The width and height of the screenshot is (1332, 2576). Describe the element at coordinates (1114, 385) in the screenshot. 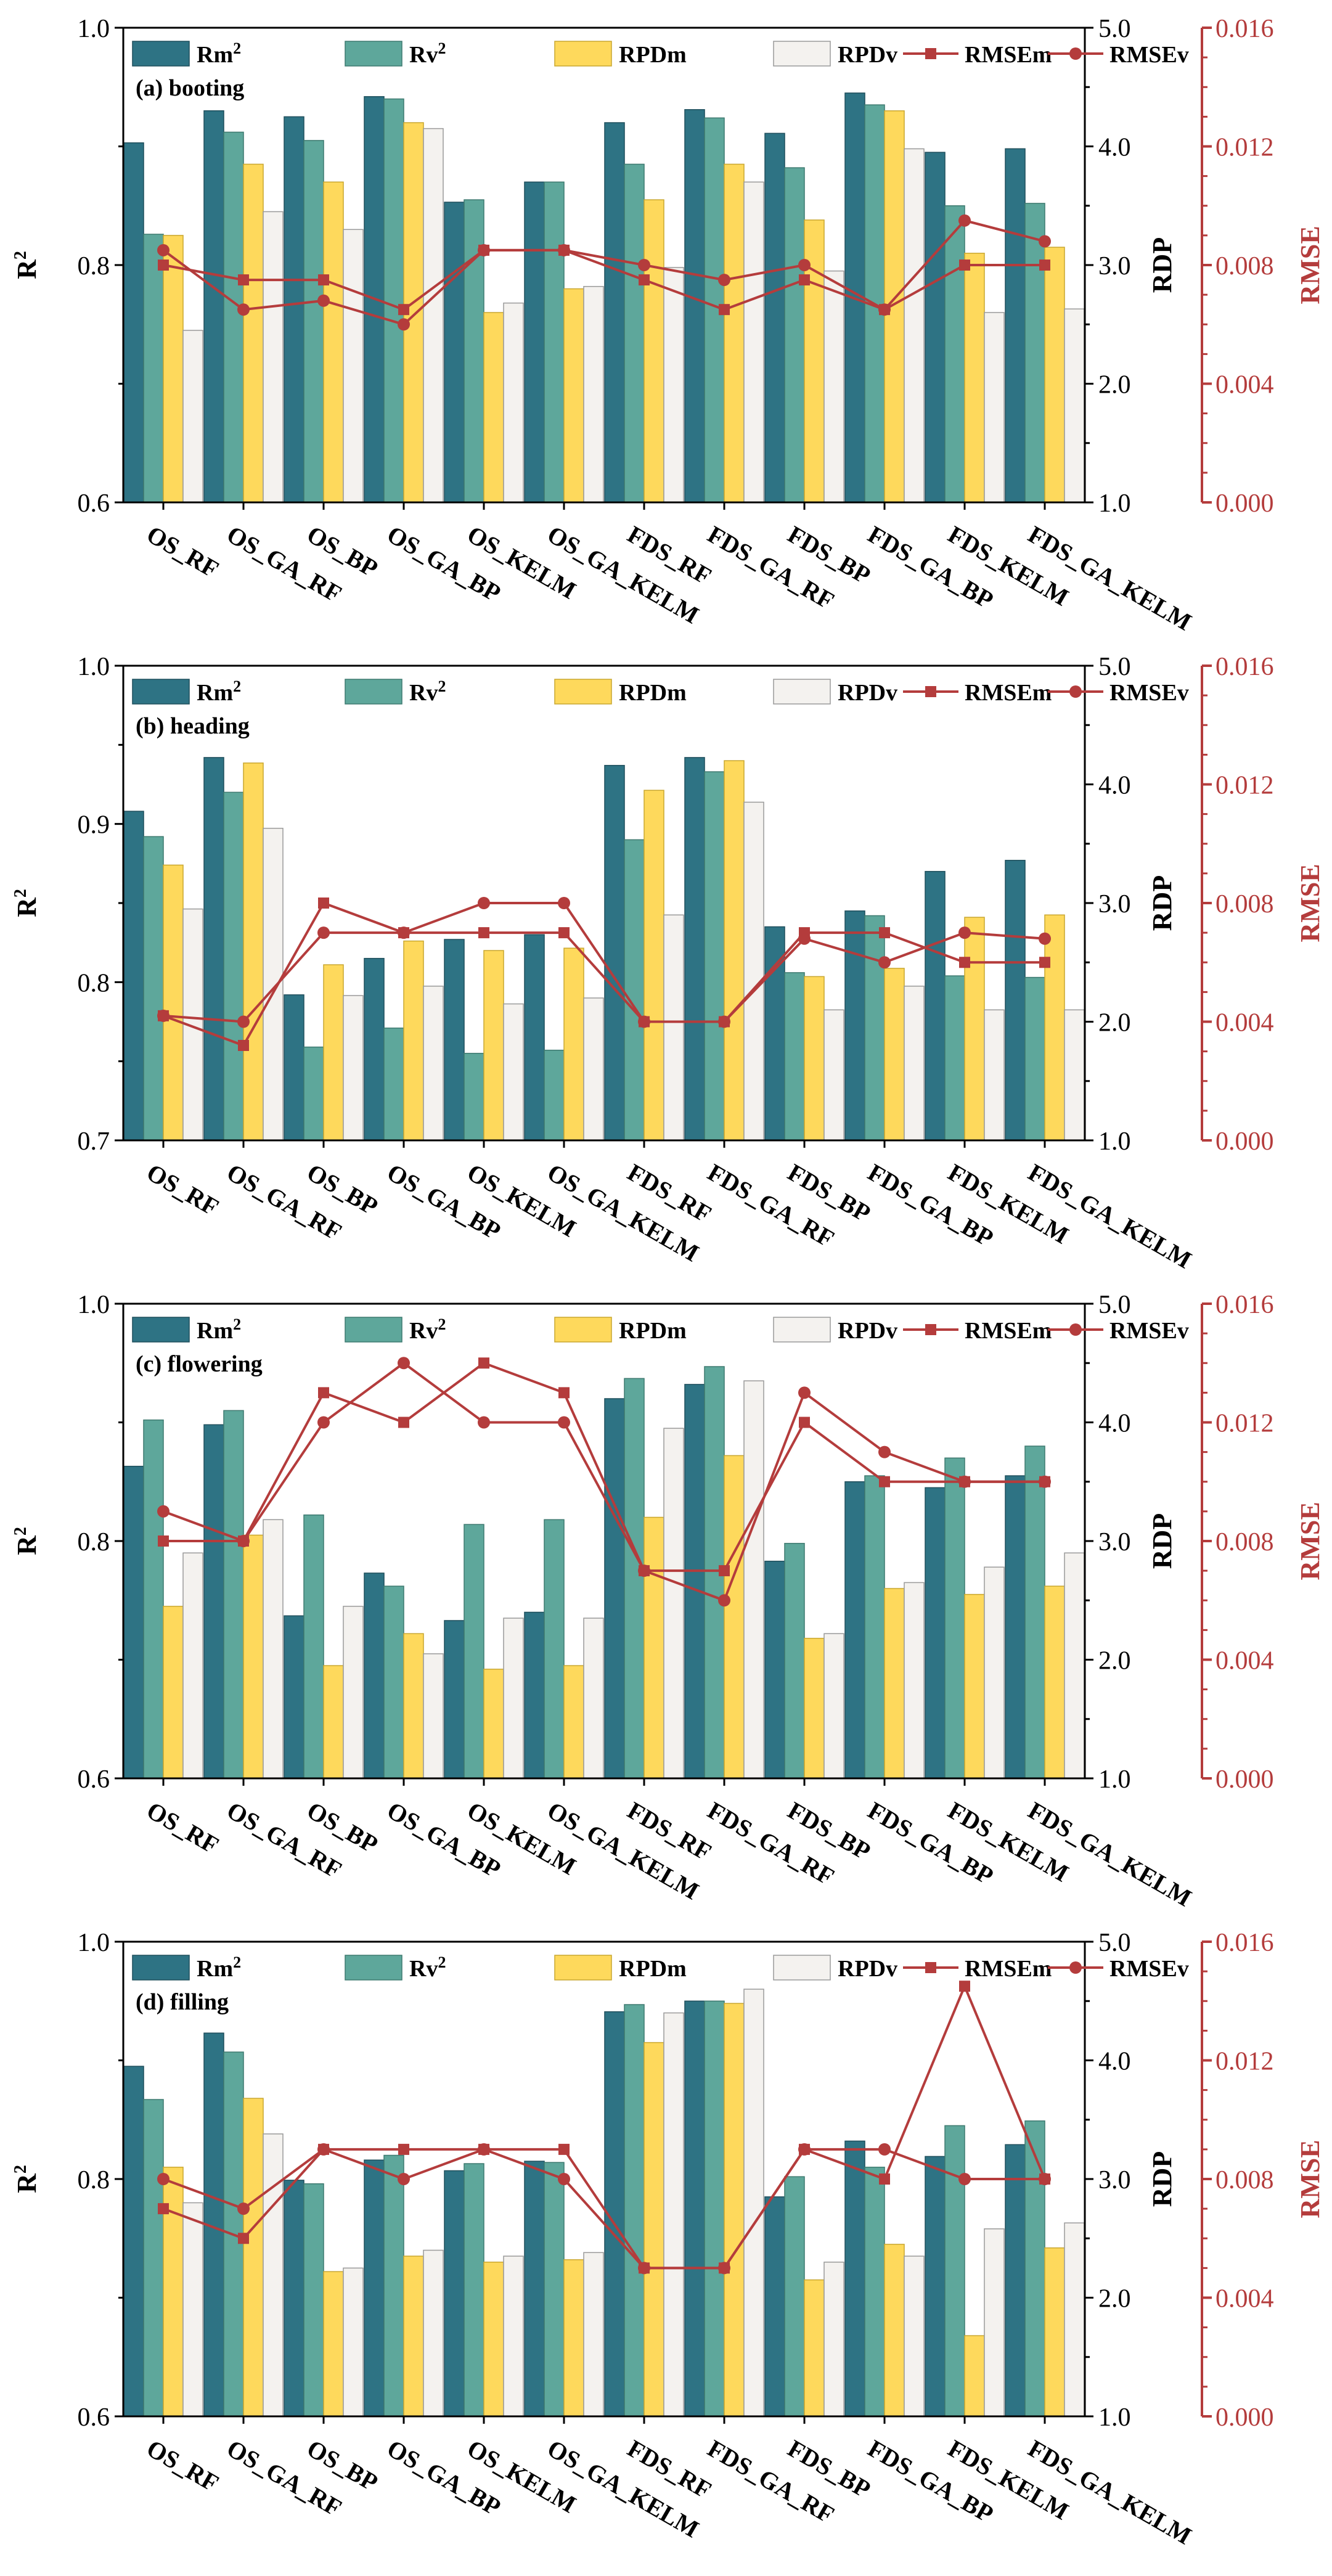

I see `rdp-tick-label: 2.0` at that location.